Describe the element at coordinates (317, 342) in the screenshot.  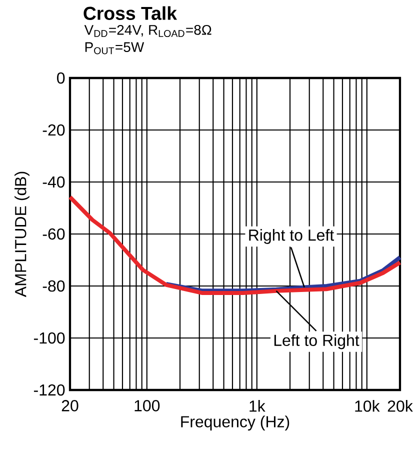
I see `text: Left to Right` at that location.